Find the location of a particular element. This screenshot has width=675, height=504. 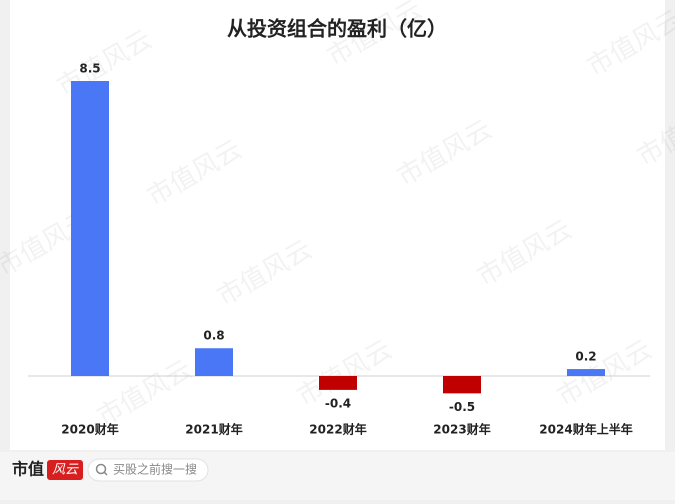

value-label: -0.4 is located at coordinates (338, 403).